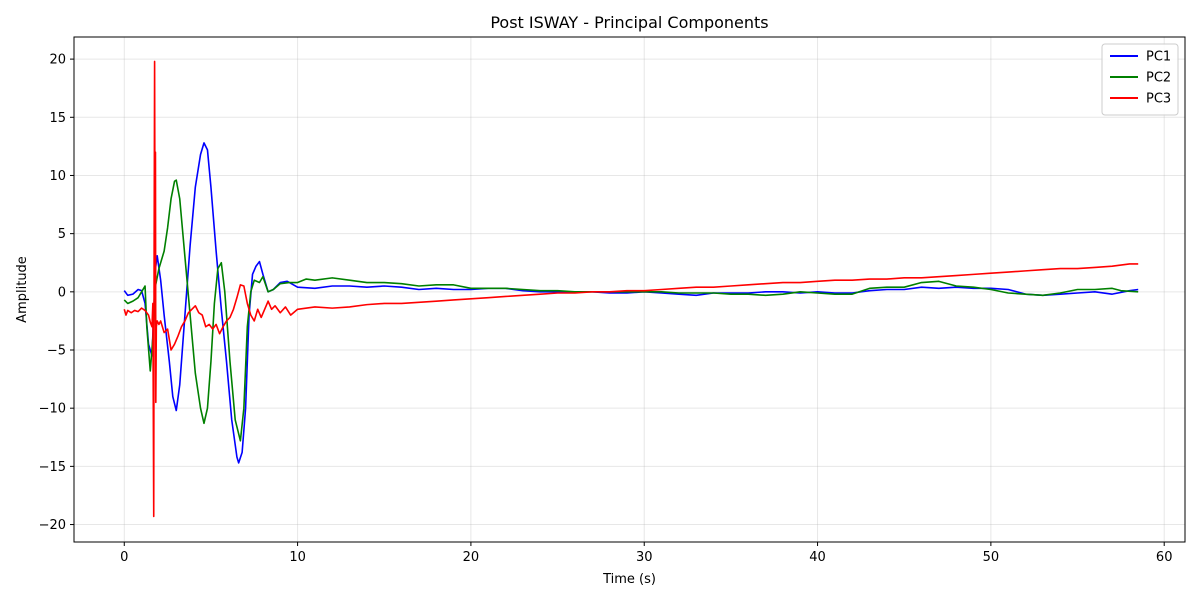 This screenshot has width=1200, height=600. Describe the element at coordinates (124, 557) in the screenshot. I see `x-tick-label: 0` at that location.